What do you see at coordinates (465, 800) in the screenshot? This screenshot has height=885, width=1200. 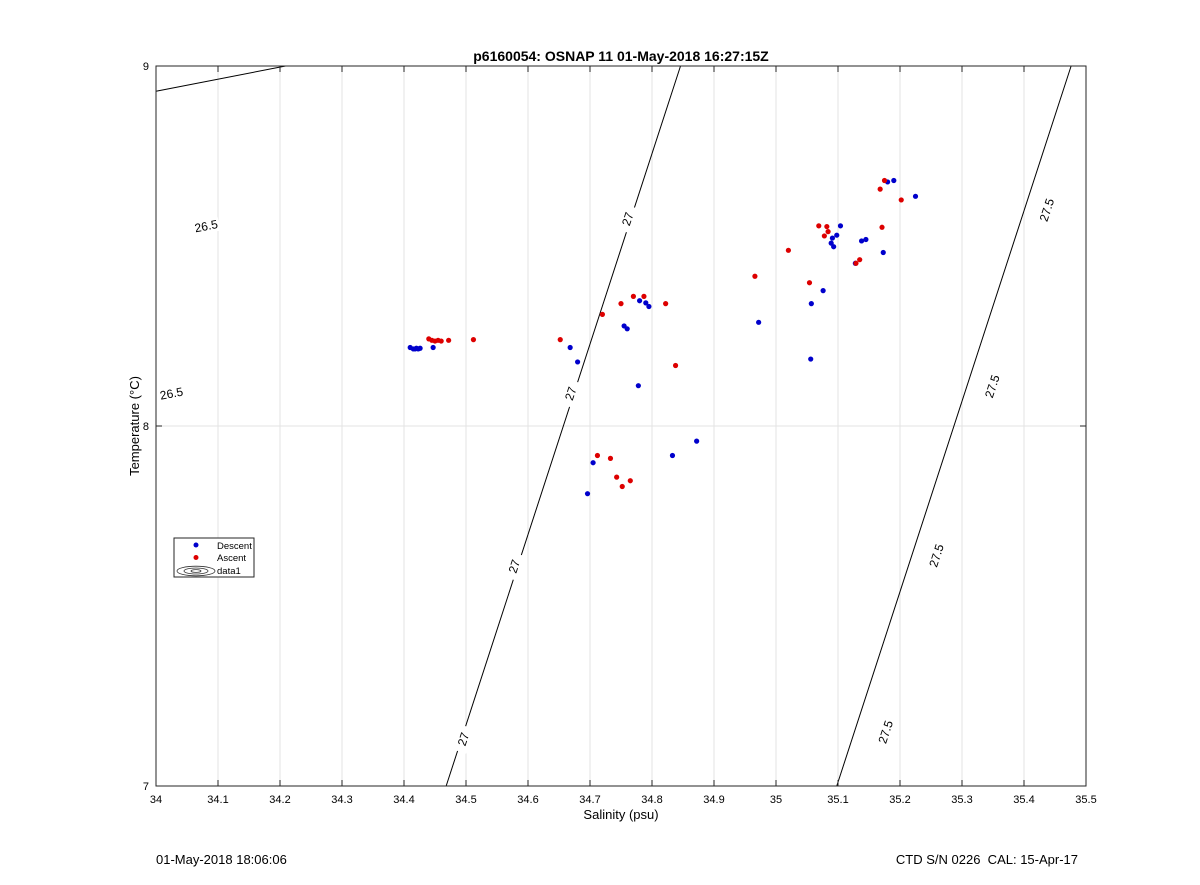 I see `x-tick-label: 34.5` at bounding box center [465, 800].